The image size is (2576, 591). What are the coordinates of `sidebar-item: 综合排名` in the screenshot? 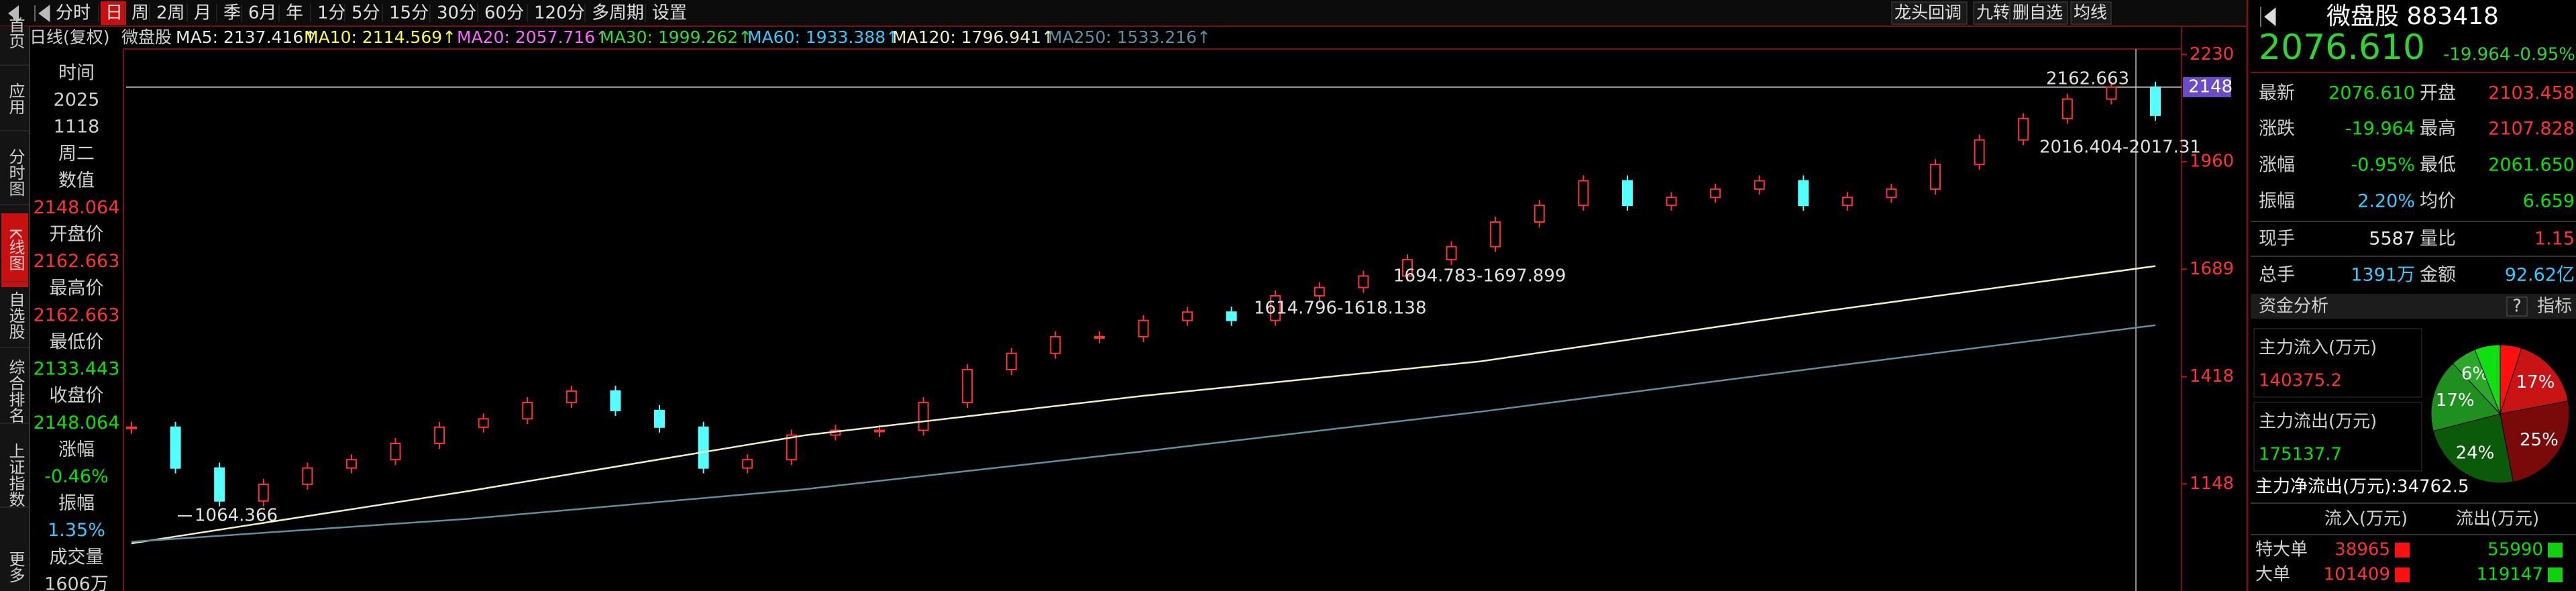 It's located at (15, 391).